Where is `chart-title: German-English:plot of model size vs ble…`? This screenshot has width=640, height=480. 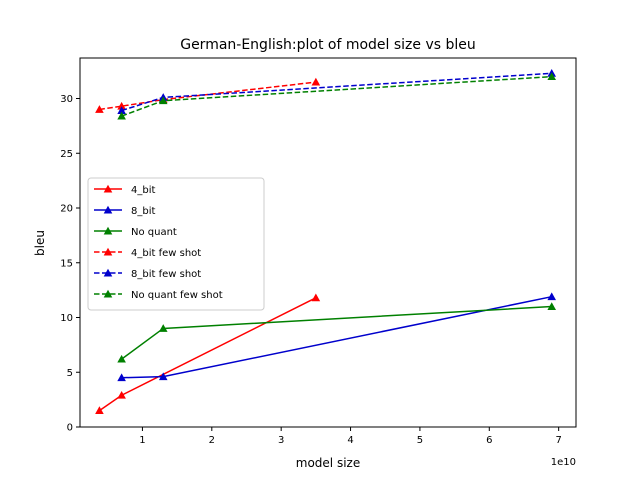
chart-title: German-English:plot of model size vs ble… is located at coordinates (328, 45).